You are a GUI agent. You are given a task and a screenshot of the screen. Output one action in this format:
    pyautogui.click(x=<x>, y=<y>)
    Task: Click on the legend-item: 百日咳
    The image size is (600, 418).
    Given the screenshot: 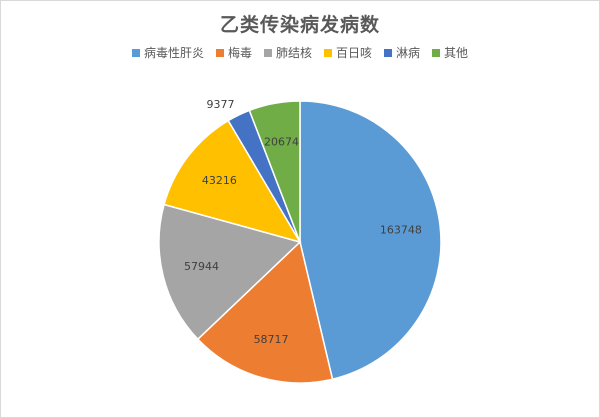 What is the action you would take?
    pyautogui.click(x=348, y=52)
    